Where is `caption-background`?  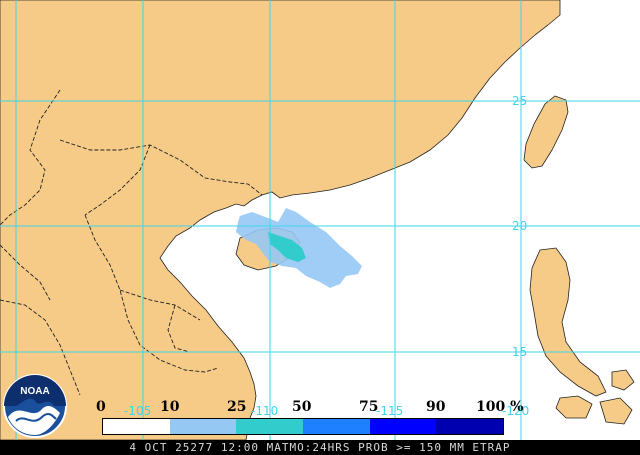
caption-background is located at coordinates (320, 447).